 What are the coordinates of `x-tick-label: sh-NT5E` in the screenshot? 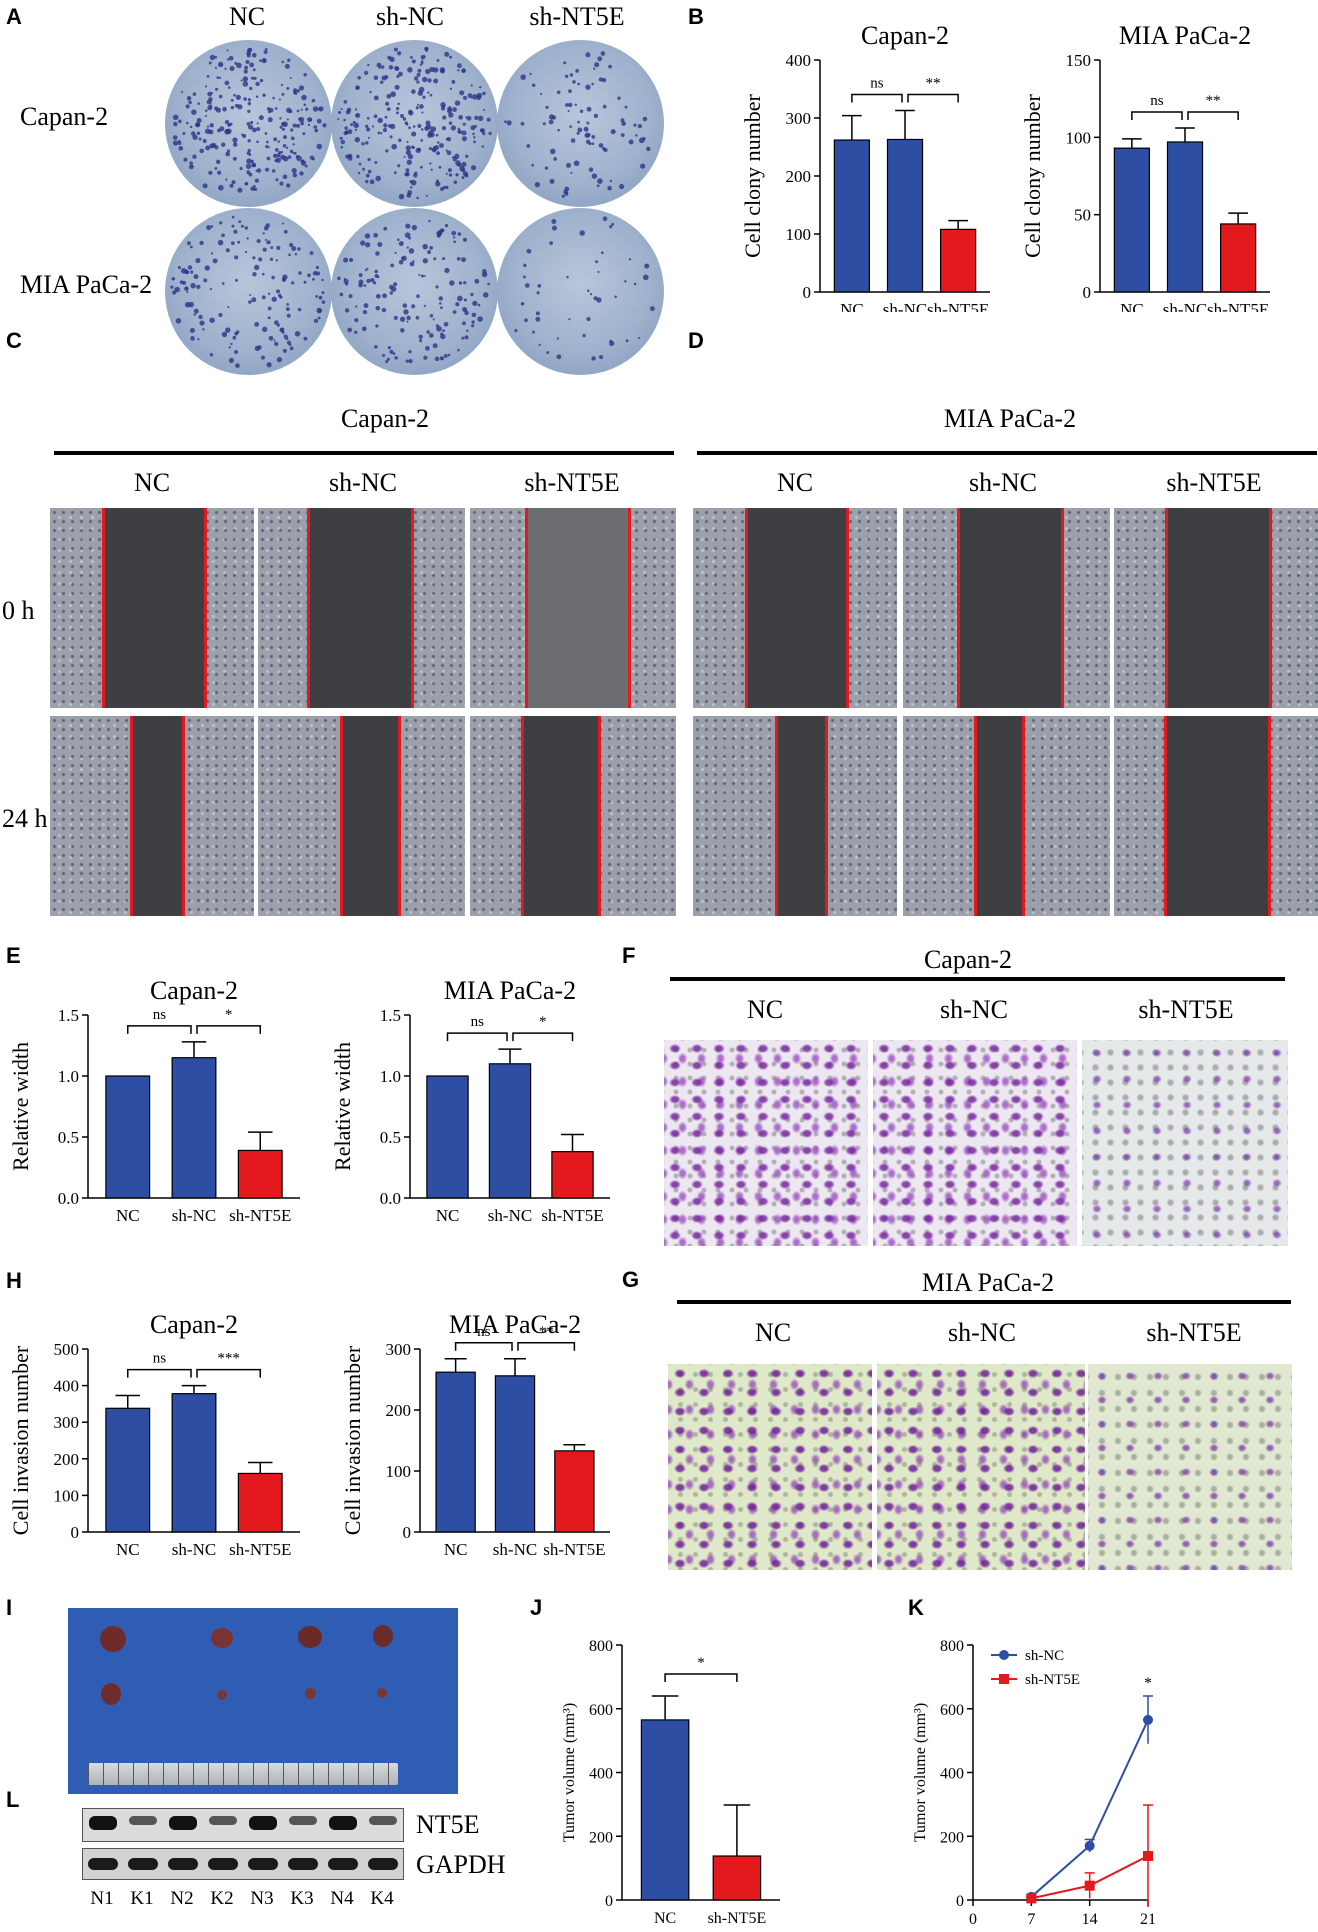 It's located at (572, 1215).